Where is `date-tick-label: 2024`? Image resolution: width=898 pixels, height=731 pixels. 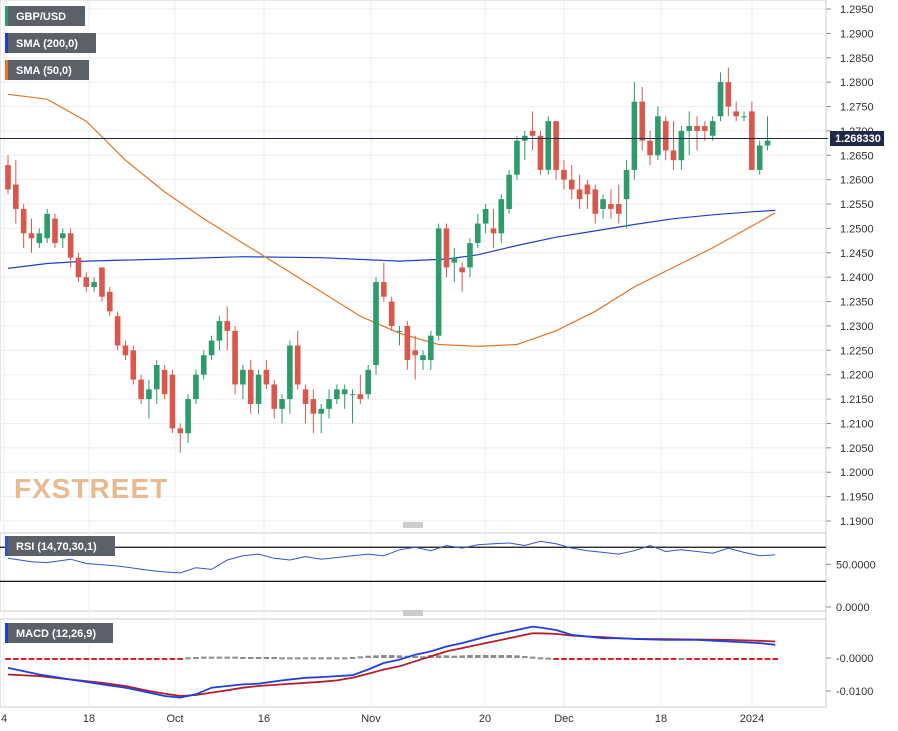 date-tick-label: 2024 is located at coordinates (752, 719).